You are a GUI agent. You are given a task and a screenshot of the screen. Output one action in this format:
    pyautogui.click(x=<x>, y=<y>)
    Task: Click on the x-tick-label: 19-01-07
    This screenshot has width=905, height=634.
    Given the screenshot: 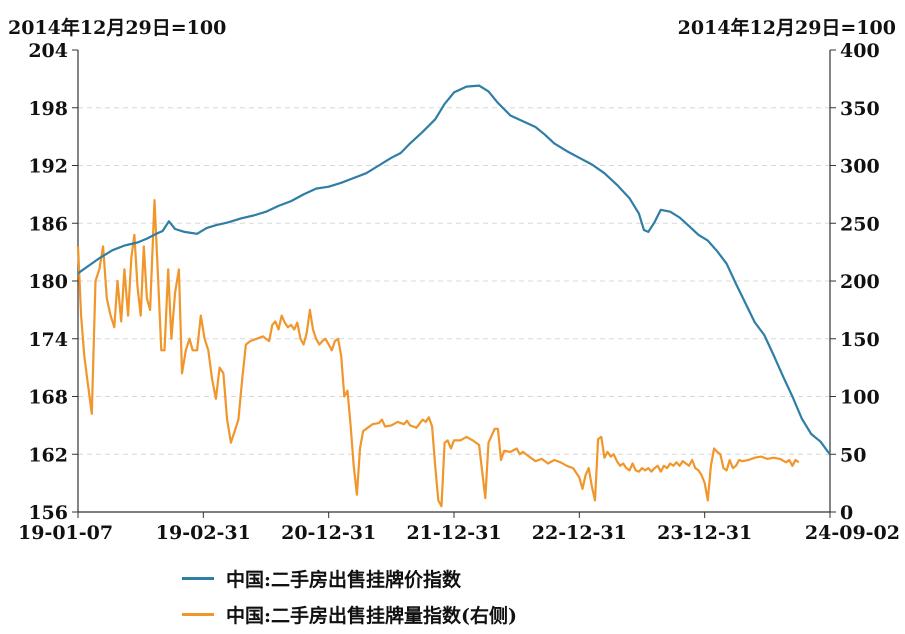 What is the action you would take?
    pyautogui.click(x=65, y=533)
    